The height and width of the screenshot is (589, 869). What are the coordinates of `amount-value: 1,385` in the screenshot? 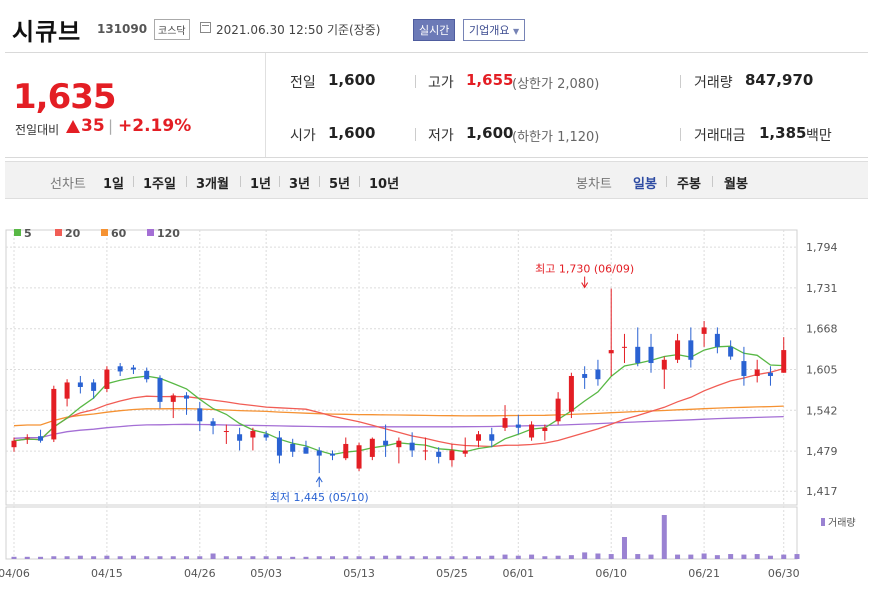 It's located at (783, 133).